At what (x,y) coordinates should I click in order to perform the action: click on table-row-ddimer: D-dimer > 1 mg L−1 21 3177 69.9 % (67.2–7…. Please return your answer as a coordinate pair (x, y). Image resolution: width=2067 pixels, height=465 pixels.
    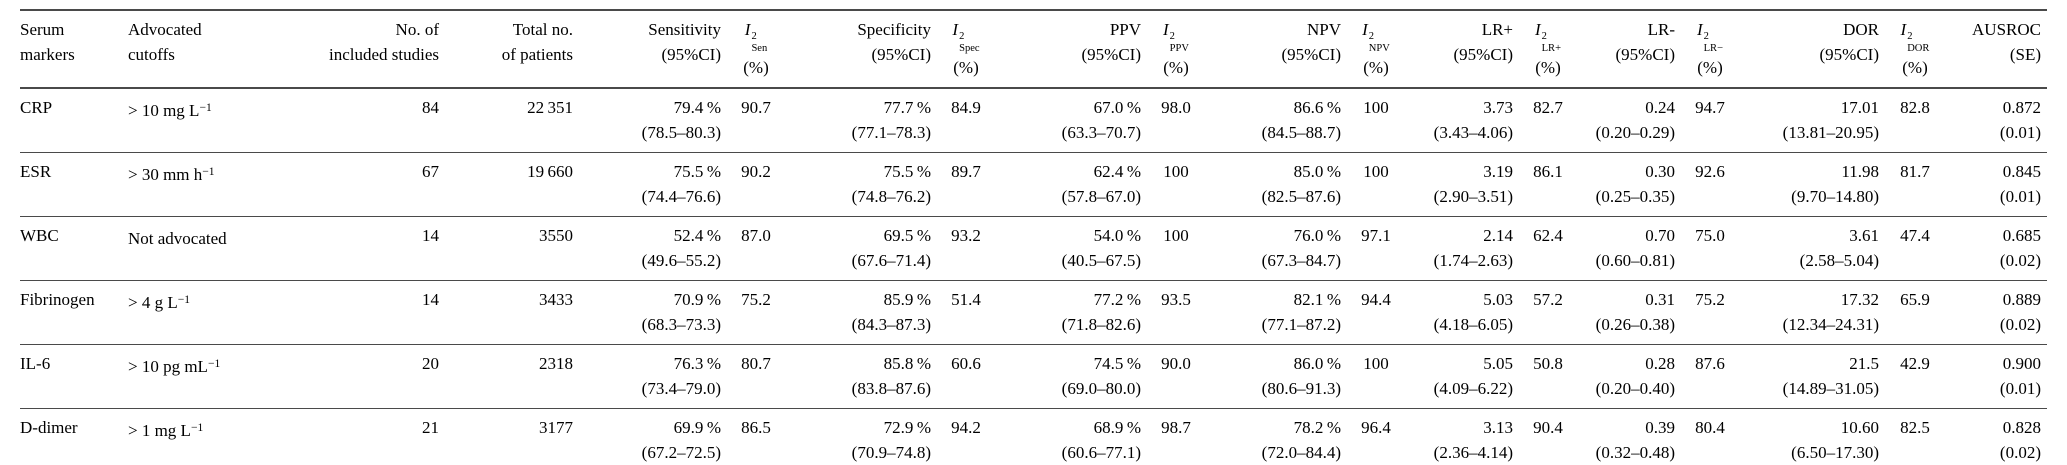
    Looking at the image, I should click on (1033, 436).